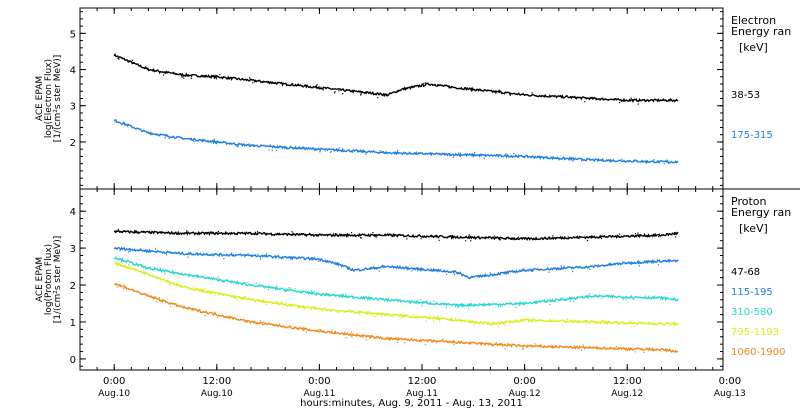 This screenshot has width=800, height=410. What do you see at coordinates (525, 394) in the screenshot?
I see `x-tick-date: Aug.12` at bounding box center [525, 394].